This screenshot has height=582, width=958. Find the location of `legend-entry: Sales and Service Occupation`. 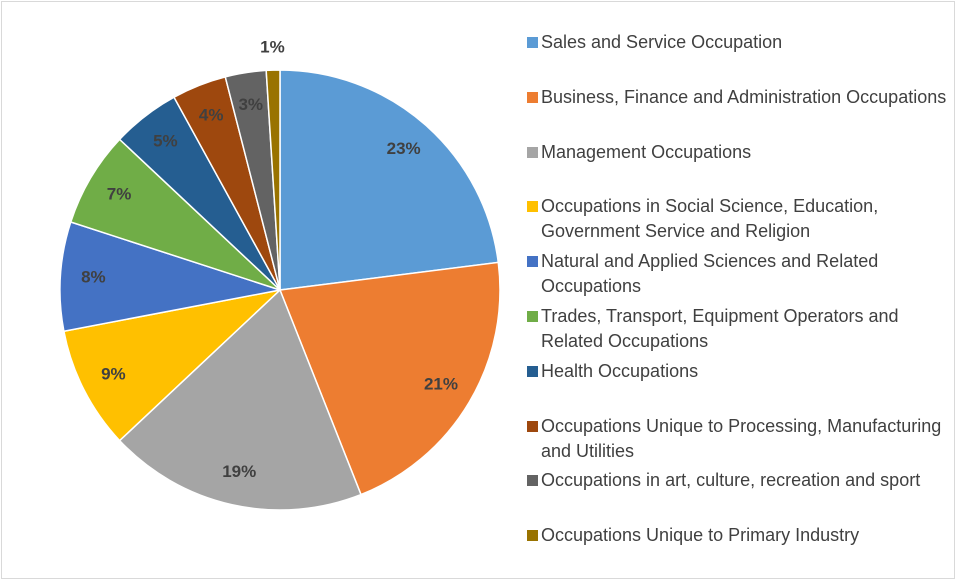

legend-entry: Sales and Service Occupation is located at coordinates (738, 42).